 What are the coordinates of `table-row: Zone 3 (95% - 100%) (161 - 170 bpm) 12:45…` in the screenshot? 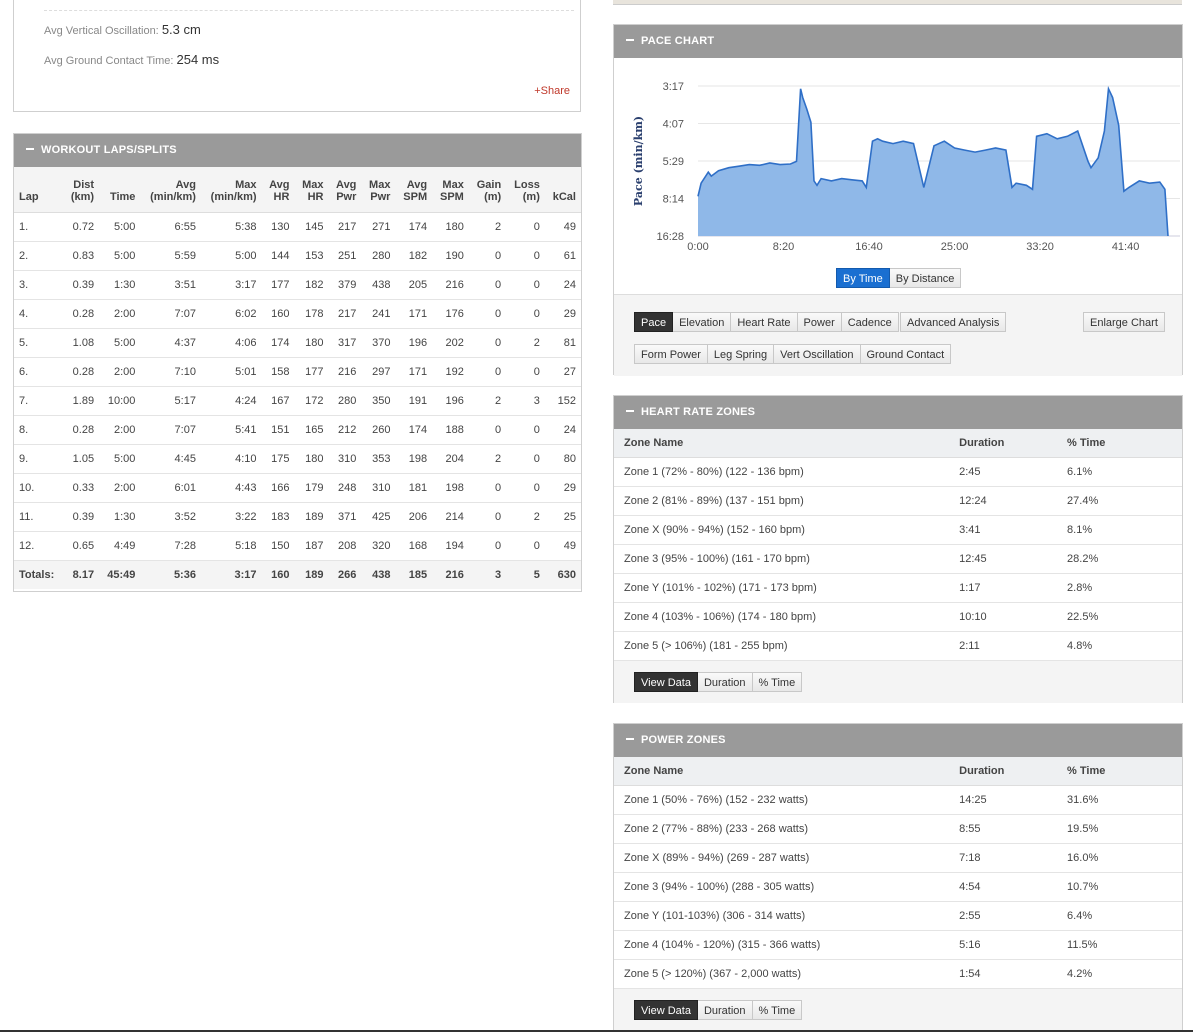 It's located at (898, 559).